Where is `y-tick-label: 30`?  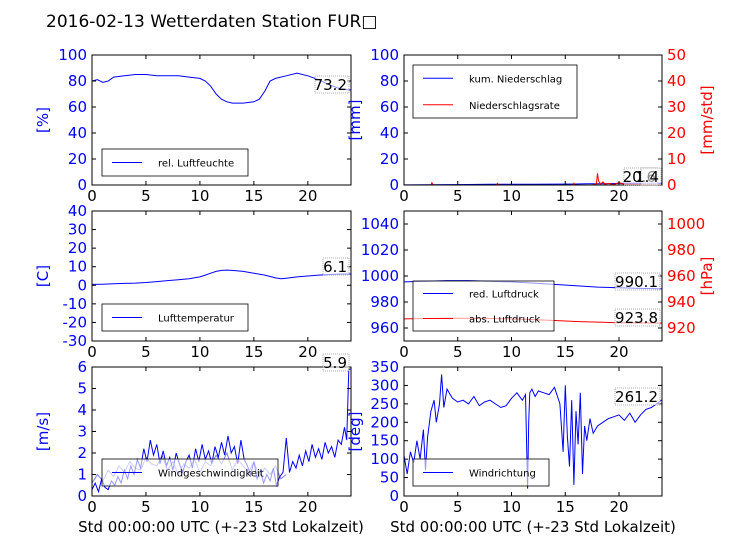 y-tick-label: 30 is located at coordinates (77, 230).